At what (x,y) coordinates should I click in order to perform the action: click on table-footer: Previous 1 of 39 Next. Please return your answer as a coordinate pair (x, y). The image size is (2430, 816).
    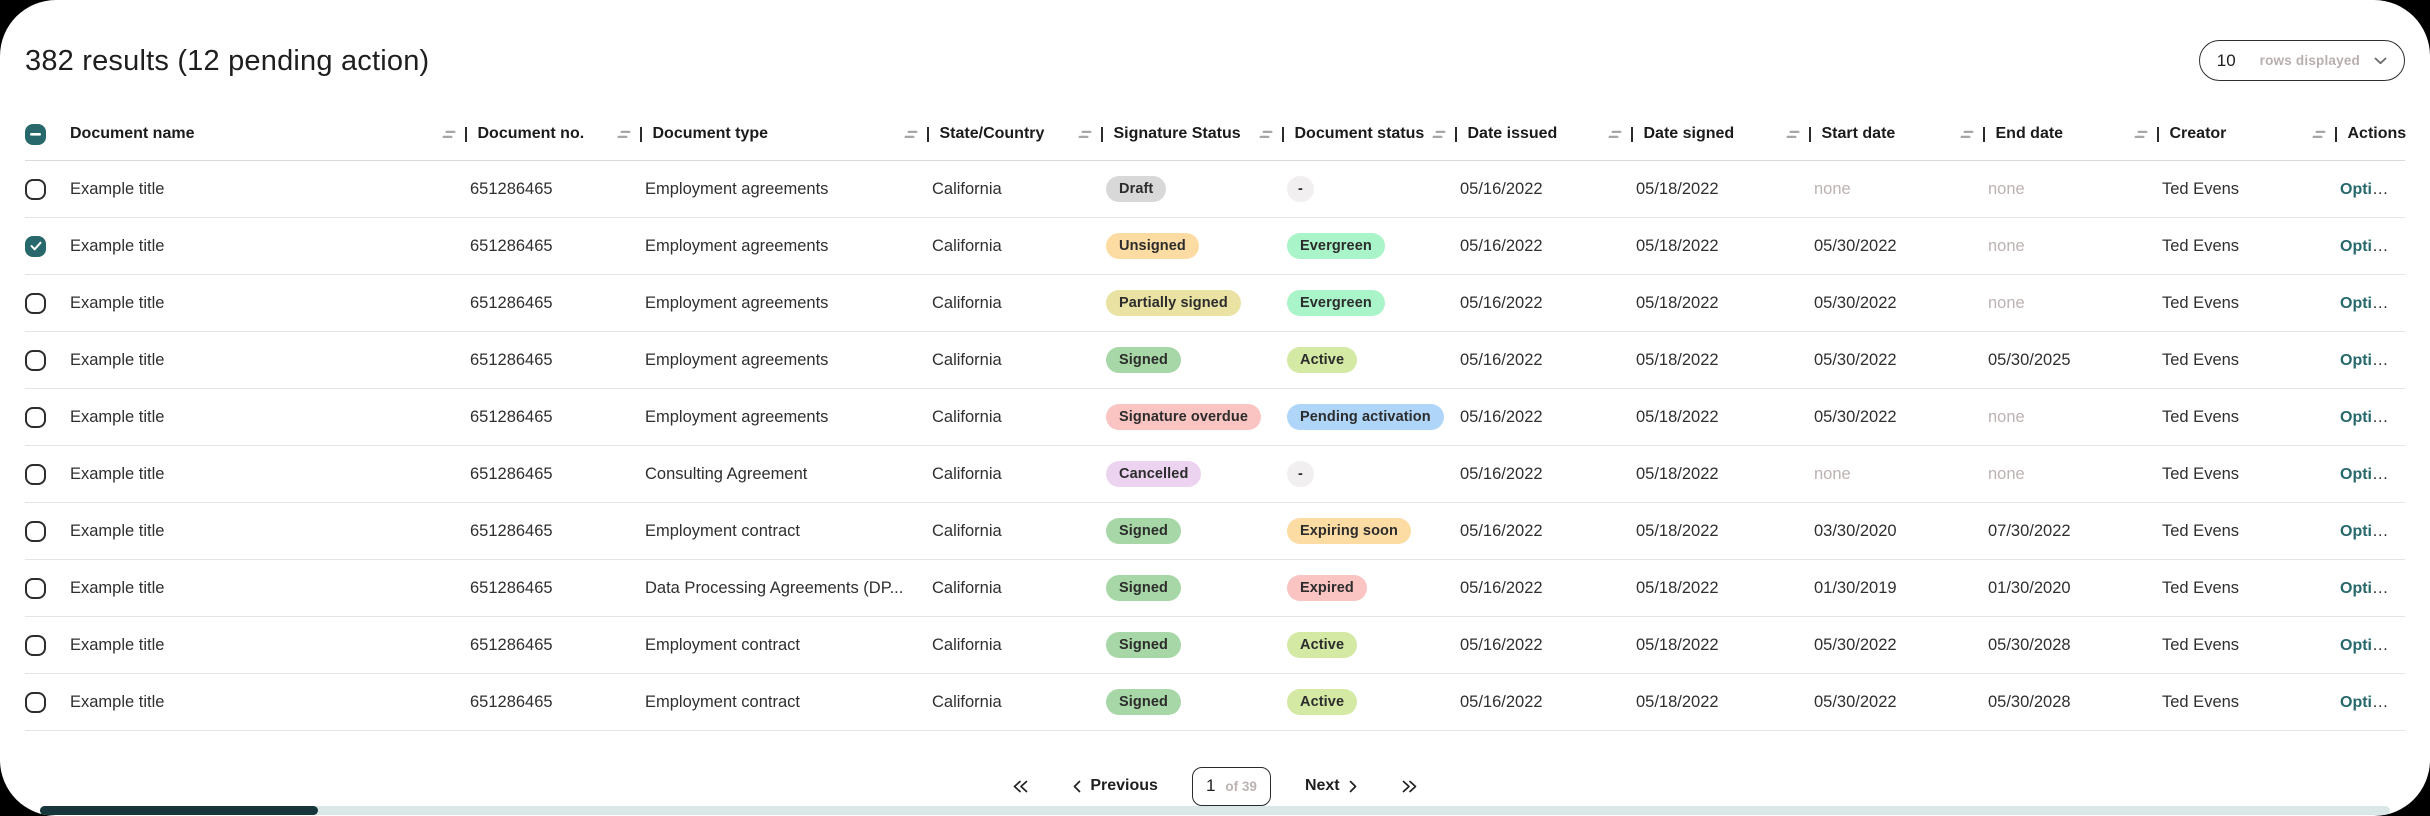
    Looking at the image, I should click on (1215, 773).